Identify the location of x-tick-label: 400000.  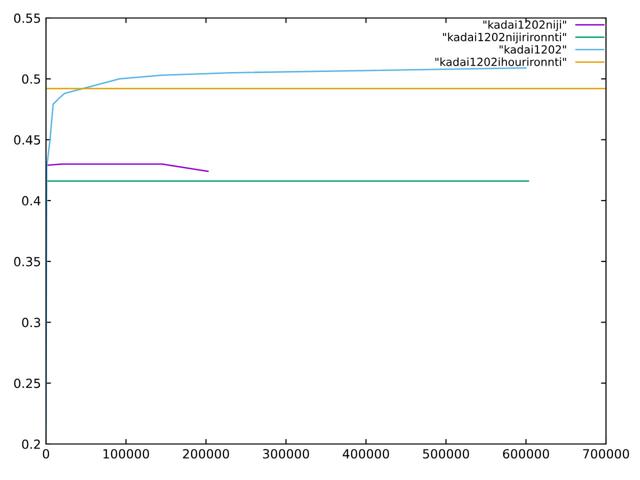
(366, 454).